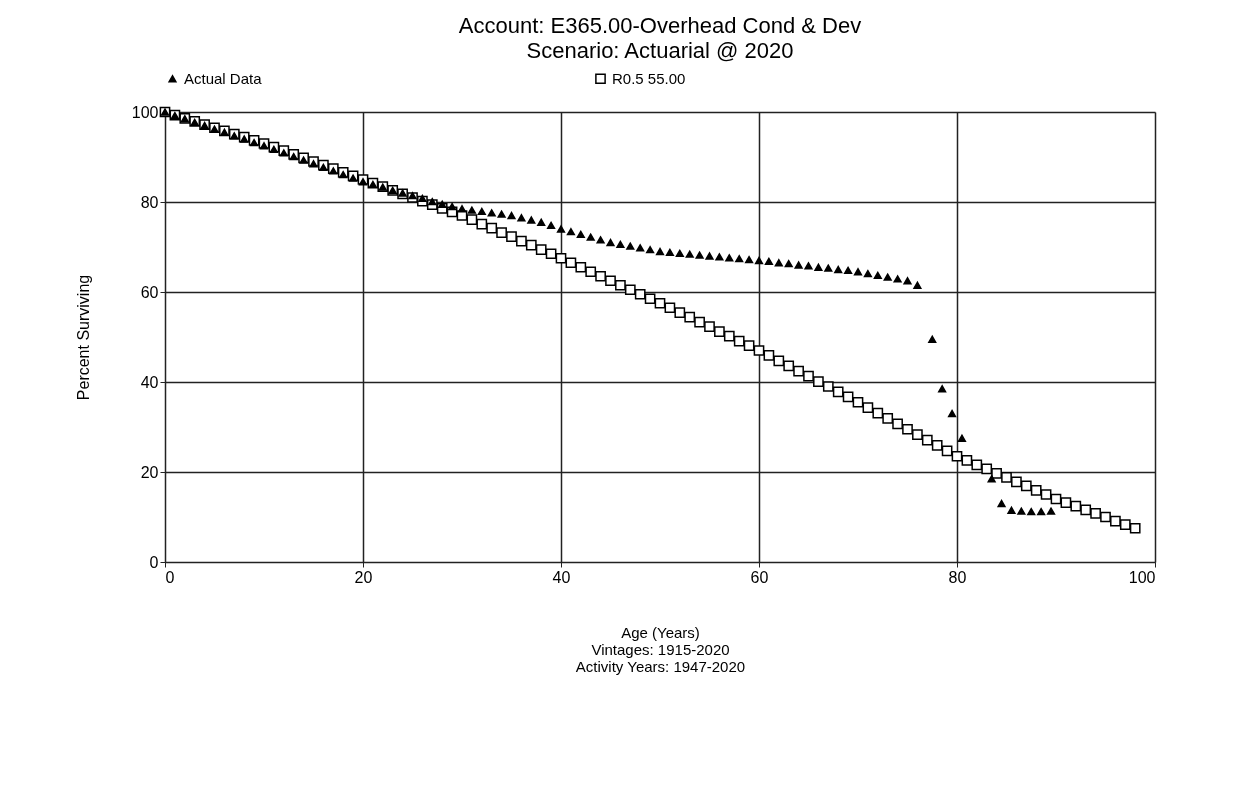 The height and width of the screenshot is (800, 1255). I want to click on chart-title: Account: E365.00-Overhead Cond & Dev, so click(660, 25).